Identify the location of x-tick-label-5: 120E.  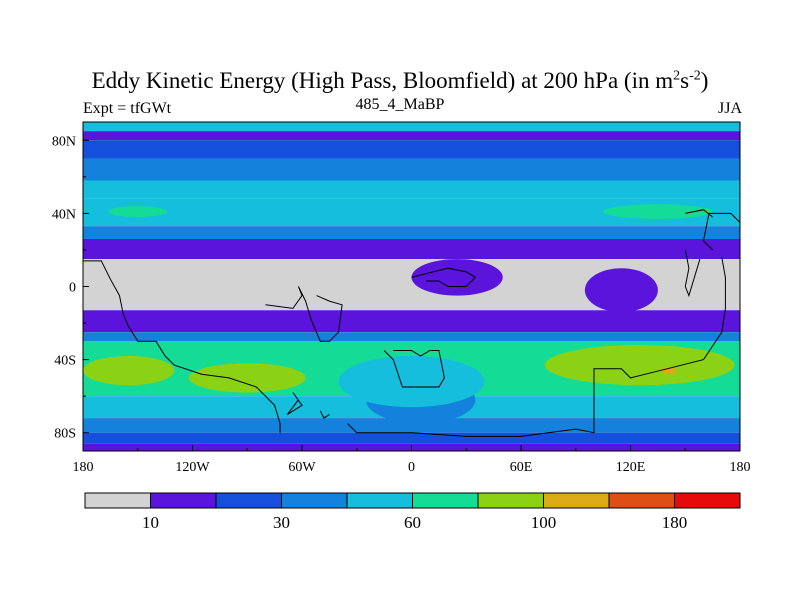
(631, 467).